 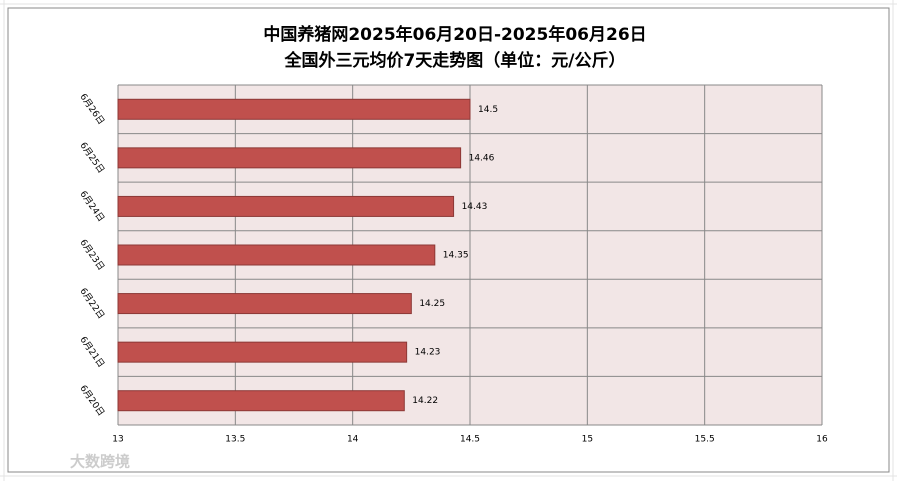 What do you see at coordinates (475, 207) in the screenshot?
I see `value-label: 14.43` at bounding box center [475, 207].